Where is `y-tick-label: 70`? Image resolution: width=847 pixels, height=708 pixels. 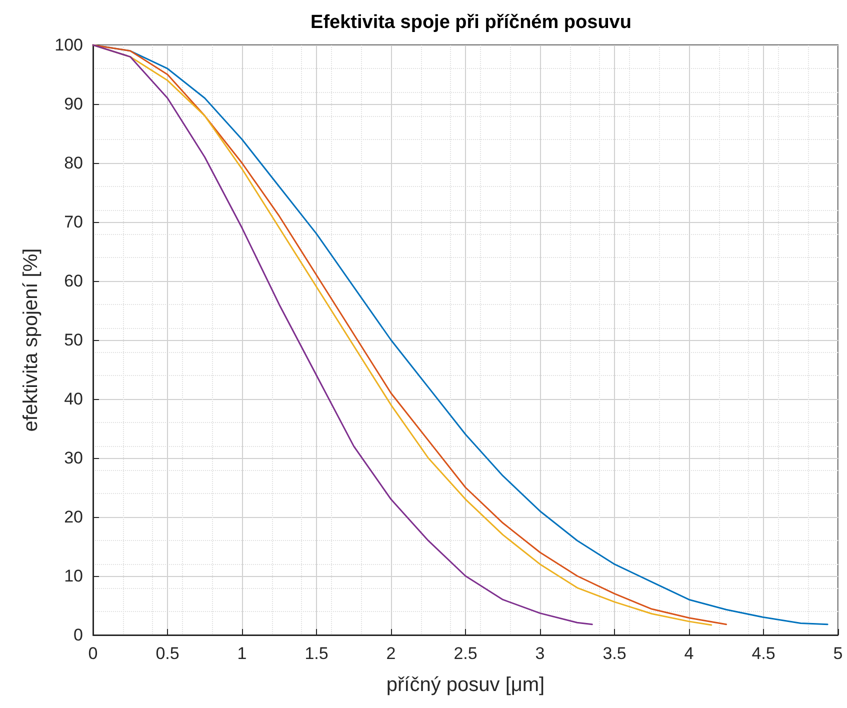 y-tick-label: 70 is located at coordinates (73, 222).